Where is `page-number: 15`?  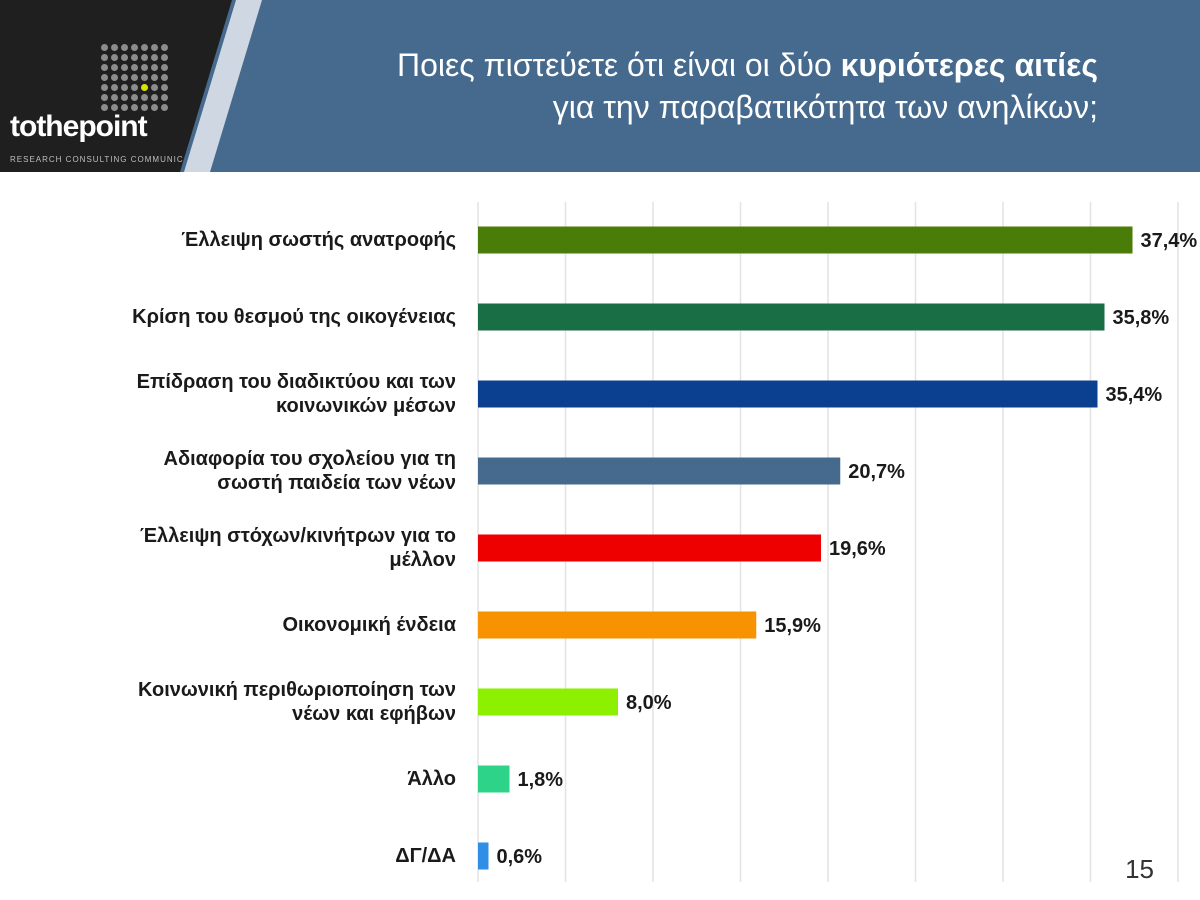 page-number: 15 is located at coordinates (1139, 869).